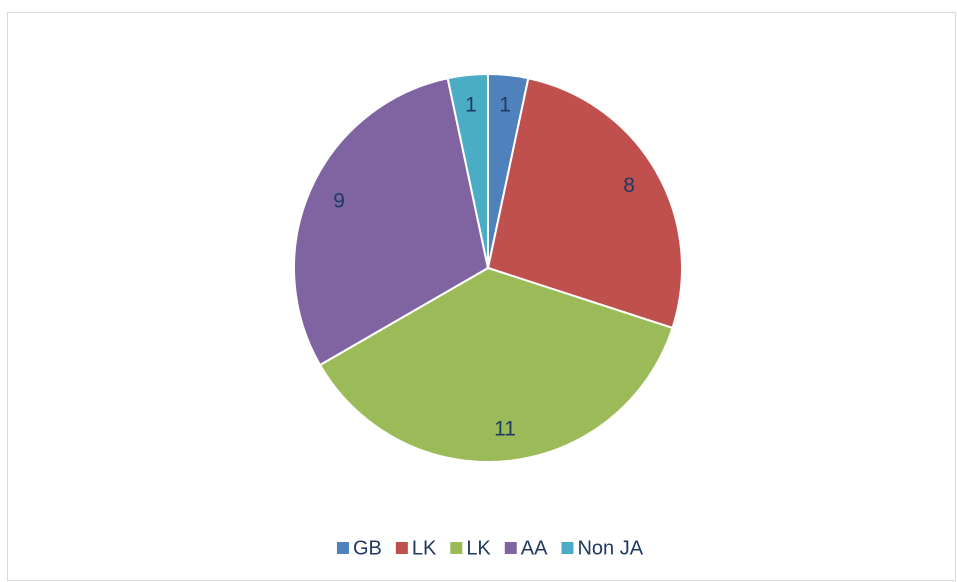 The height and width of the screenshot is (582, 957). Describe the element at coordinates (339, 200) in the screenshot. I see `data-label: 9` at that location.